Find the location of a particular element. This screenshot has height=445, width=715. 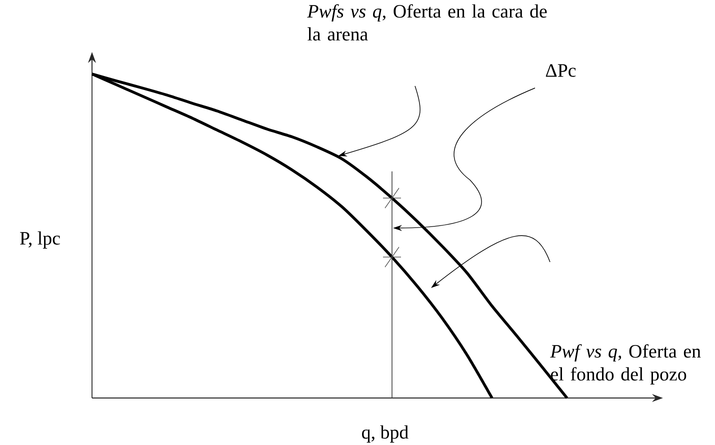

x-axis-title: q, bpd is located at coordinates (385, 434).